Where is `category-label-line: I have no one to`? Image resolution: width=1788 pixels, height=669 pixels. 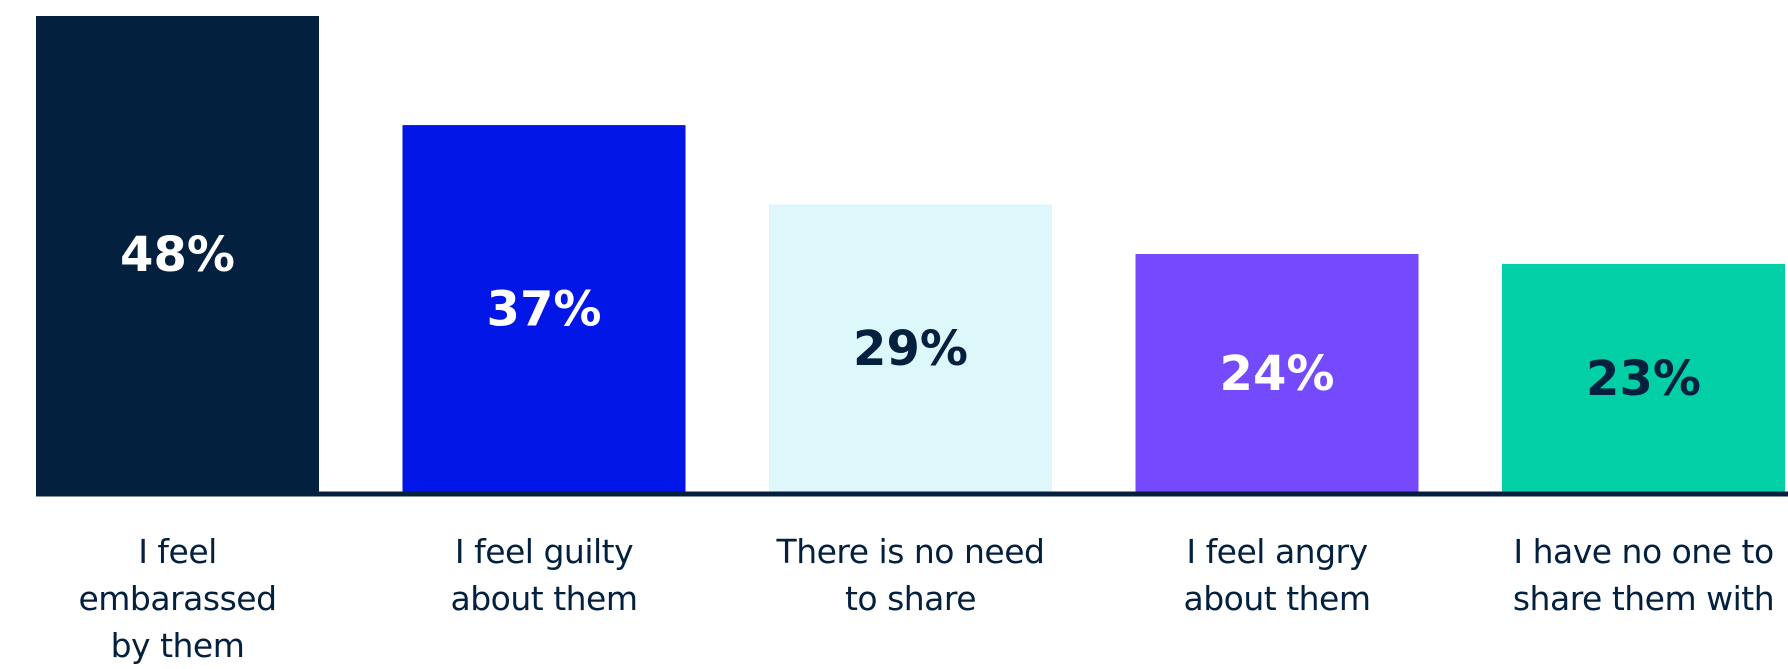 category-label-line: I have no one to is located at coordinates (1641, 551).